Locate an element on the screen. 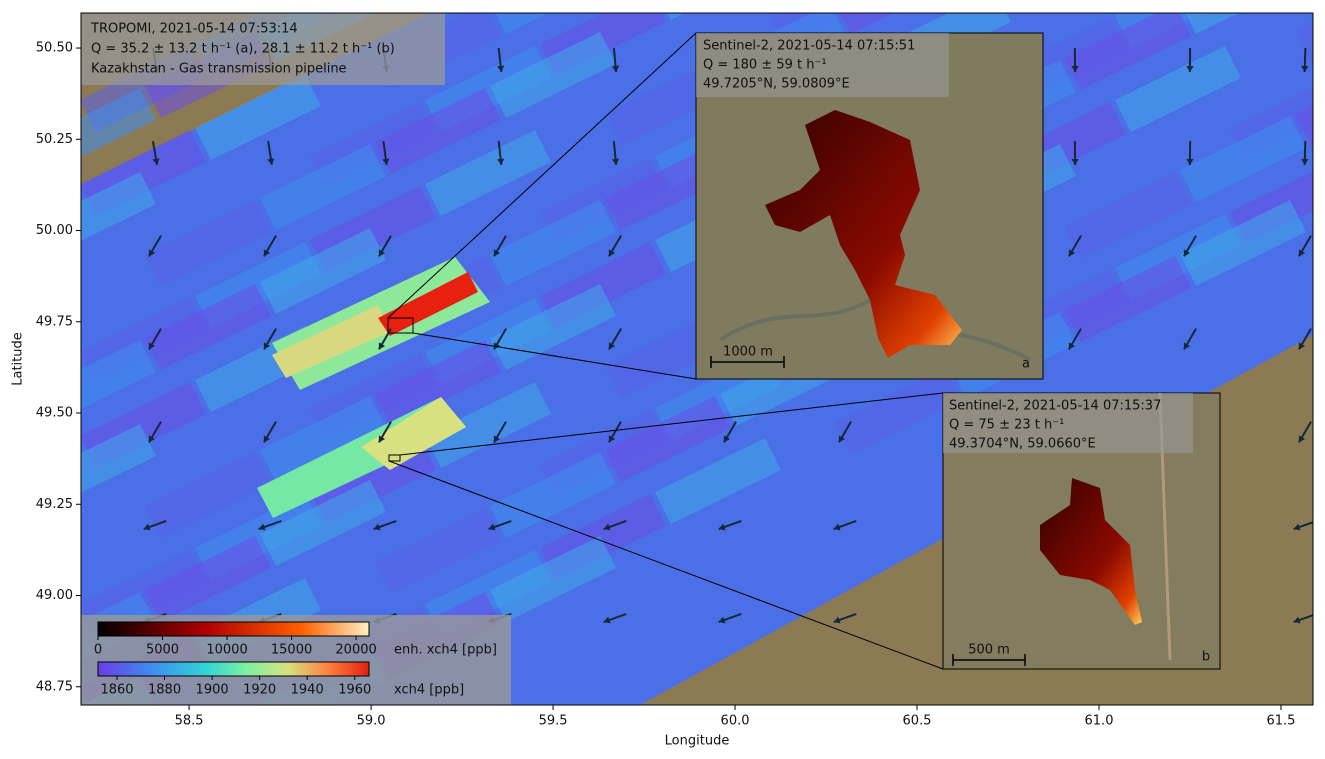  x-tick-label: 59.0 is located at coordinates (371, 721).